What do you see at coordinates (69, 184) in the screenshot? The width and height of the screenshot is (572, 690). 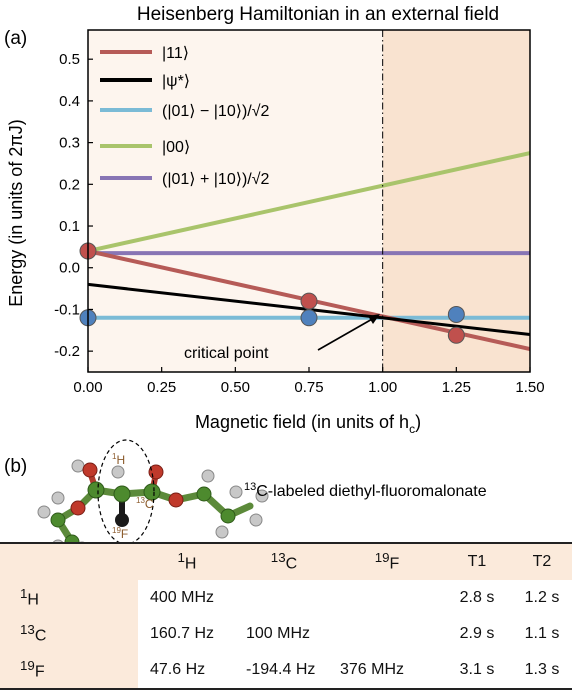 I see `y-tick-label: 0.2` at bounding box center [69, 184].